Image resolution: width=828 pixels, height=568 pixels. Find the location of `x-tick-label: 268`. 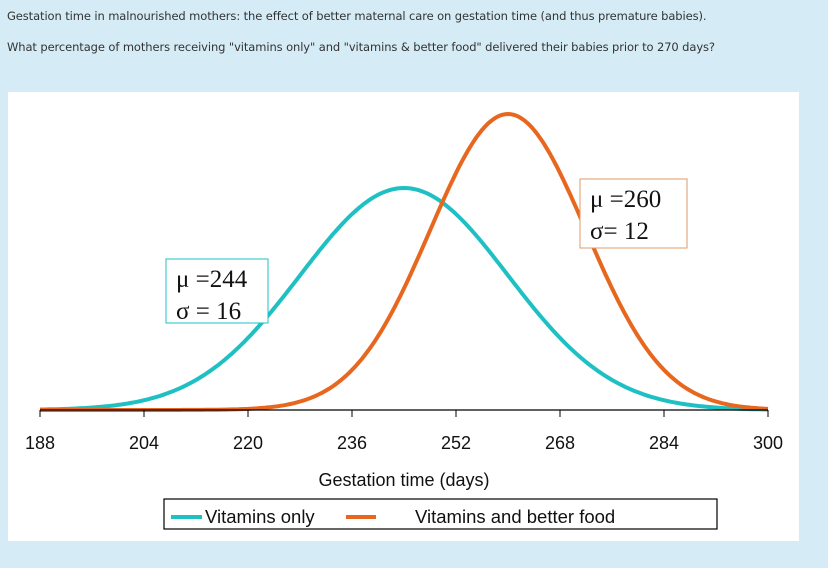

x-tick-label: 268 is located at coordinates (560, 443).